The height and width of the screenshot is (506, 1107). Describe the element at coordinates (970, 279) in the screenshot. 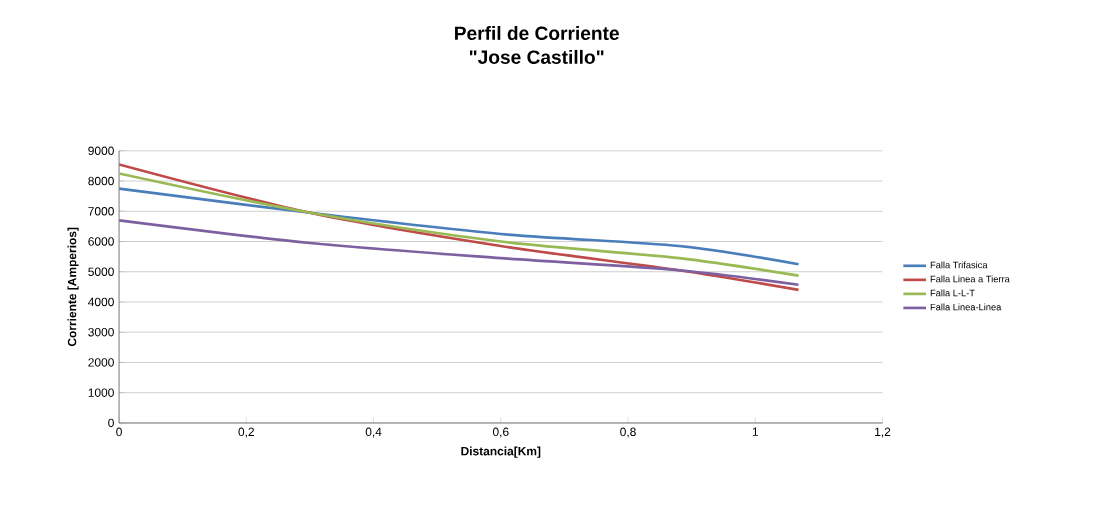

I see `legend-label: Falla Linea a Tierra` at that location.